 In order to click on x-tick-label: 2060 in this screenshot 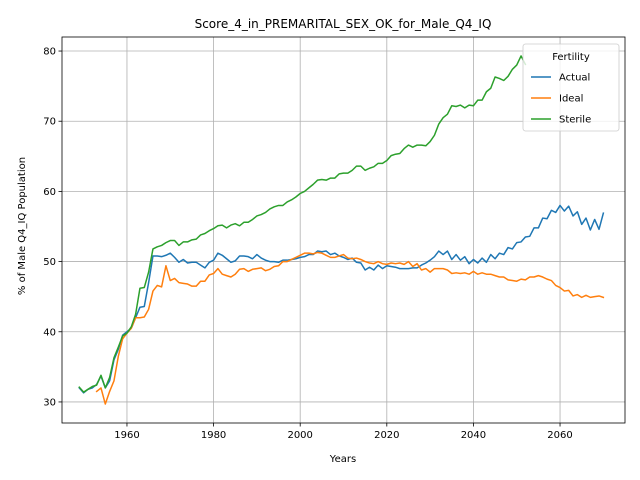, I will do `click(559, 435)`.